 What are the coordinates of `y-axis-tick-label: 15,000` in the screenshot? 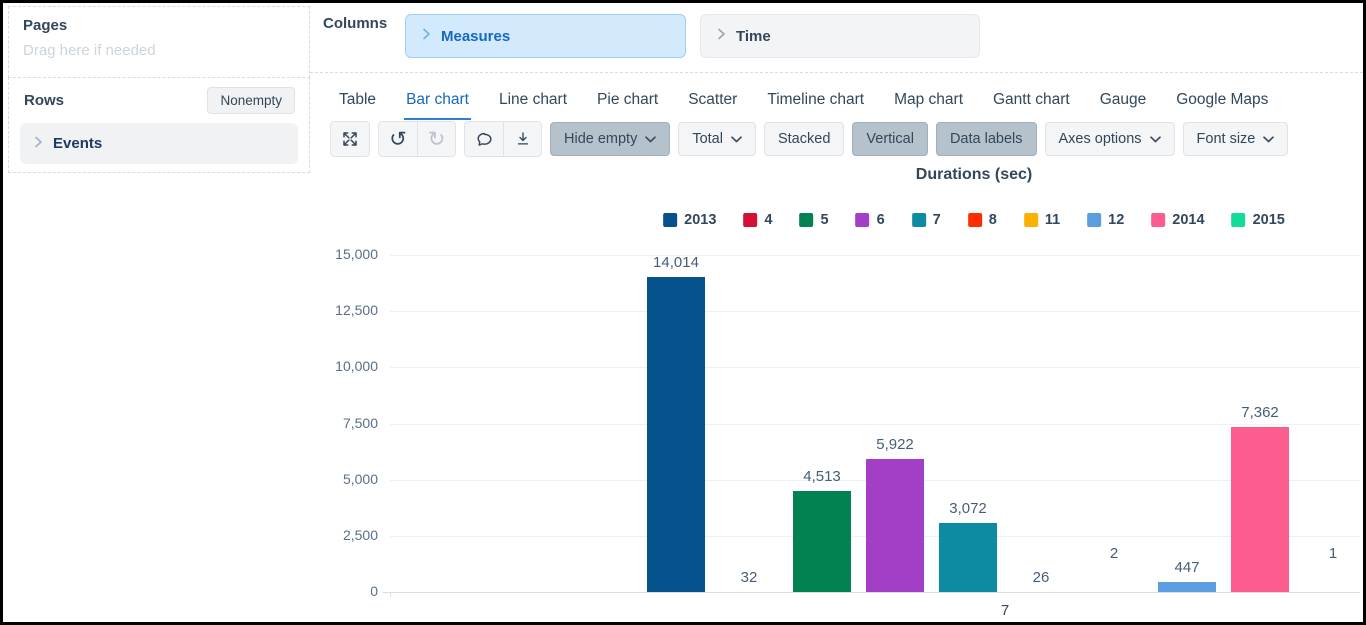 It's located at (356, 254).